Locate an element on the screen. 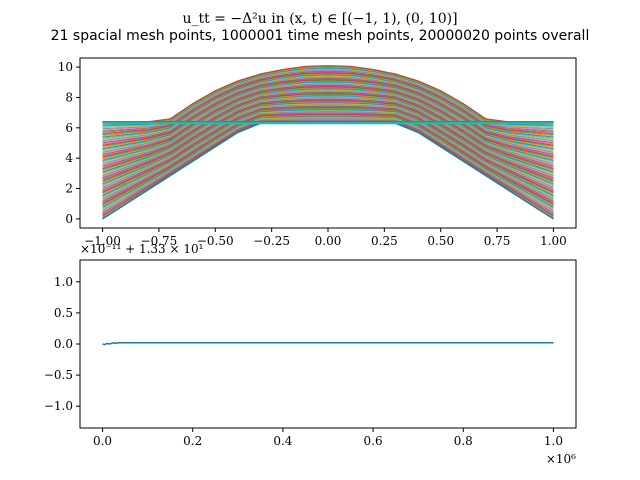 This screenshot has height=480, width=640. bottom-x-tick-label: 0.6 is located at coordinates (373, 441).